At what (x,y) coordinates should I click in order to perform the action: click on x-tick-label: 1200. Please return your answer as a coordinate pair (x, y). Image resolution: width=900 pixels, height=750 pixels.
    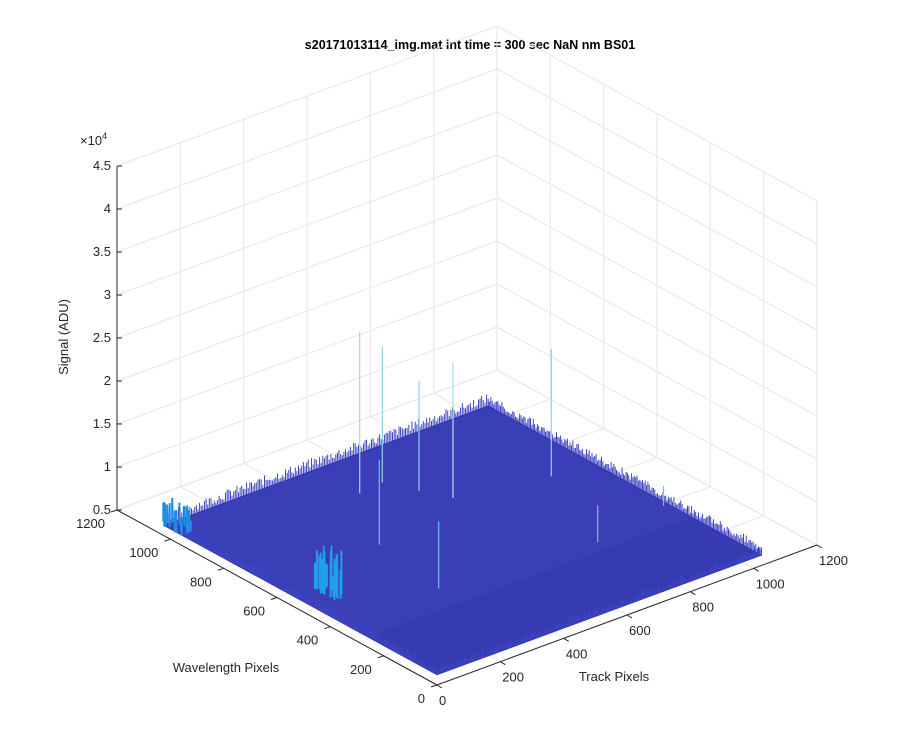
    Looking at the image, I should click on (833, 560).